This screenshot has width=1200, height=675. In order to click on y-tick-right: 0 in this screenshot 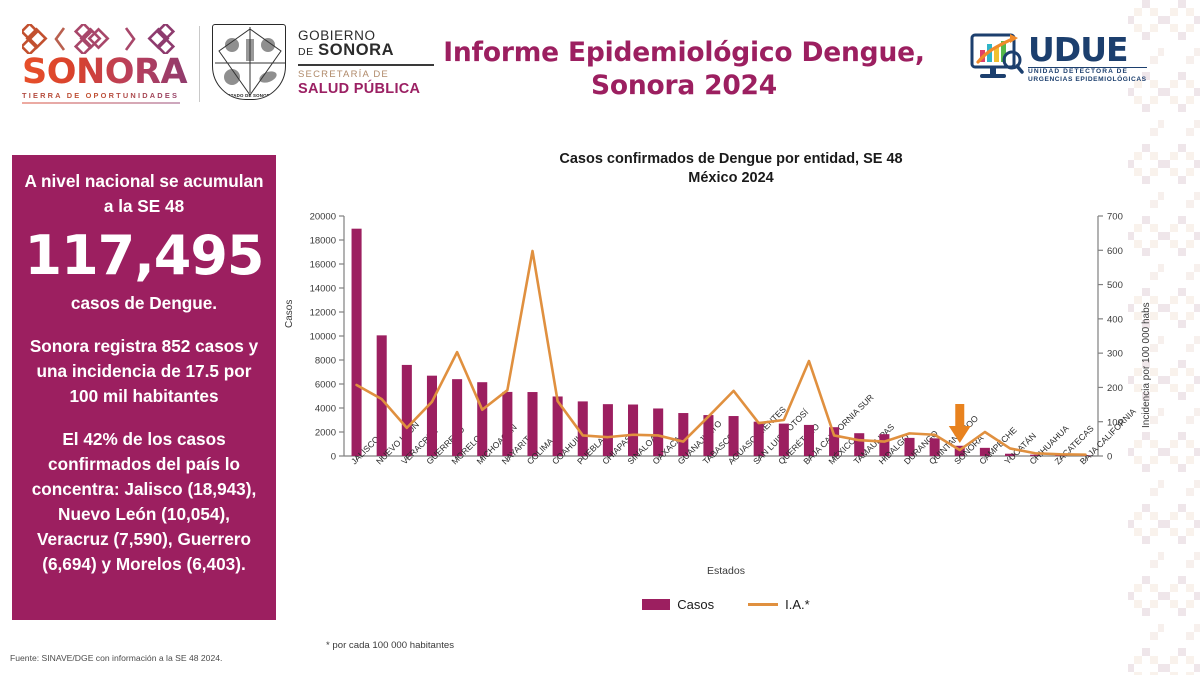, I will do `click(1109, 457)`.